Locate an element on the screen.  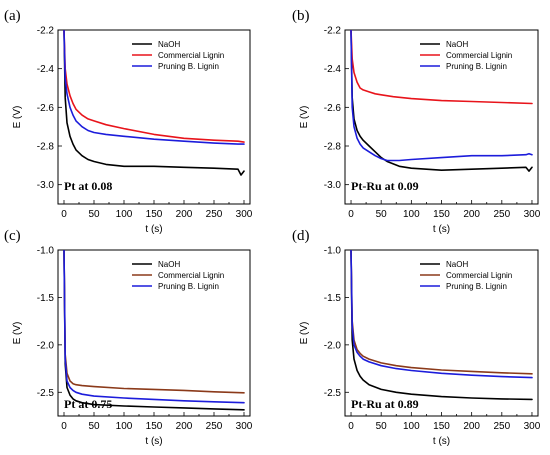
panel-label: (d) is located at coordinates (301, 236).